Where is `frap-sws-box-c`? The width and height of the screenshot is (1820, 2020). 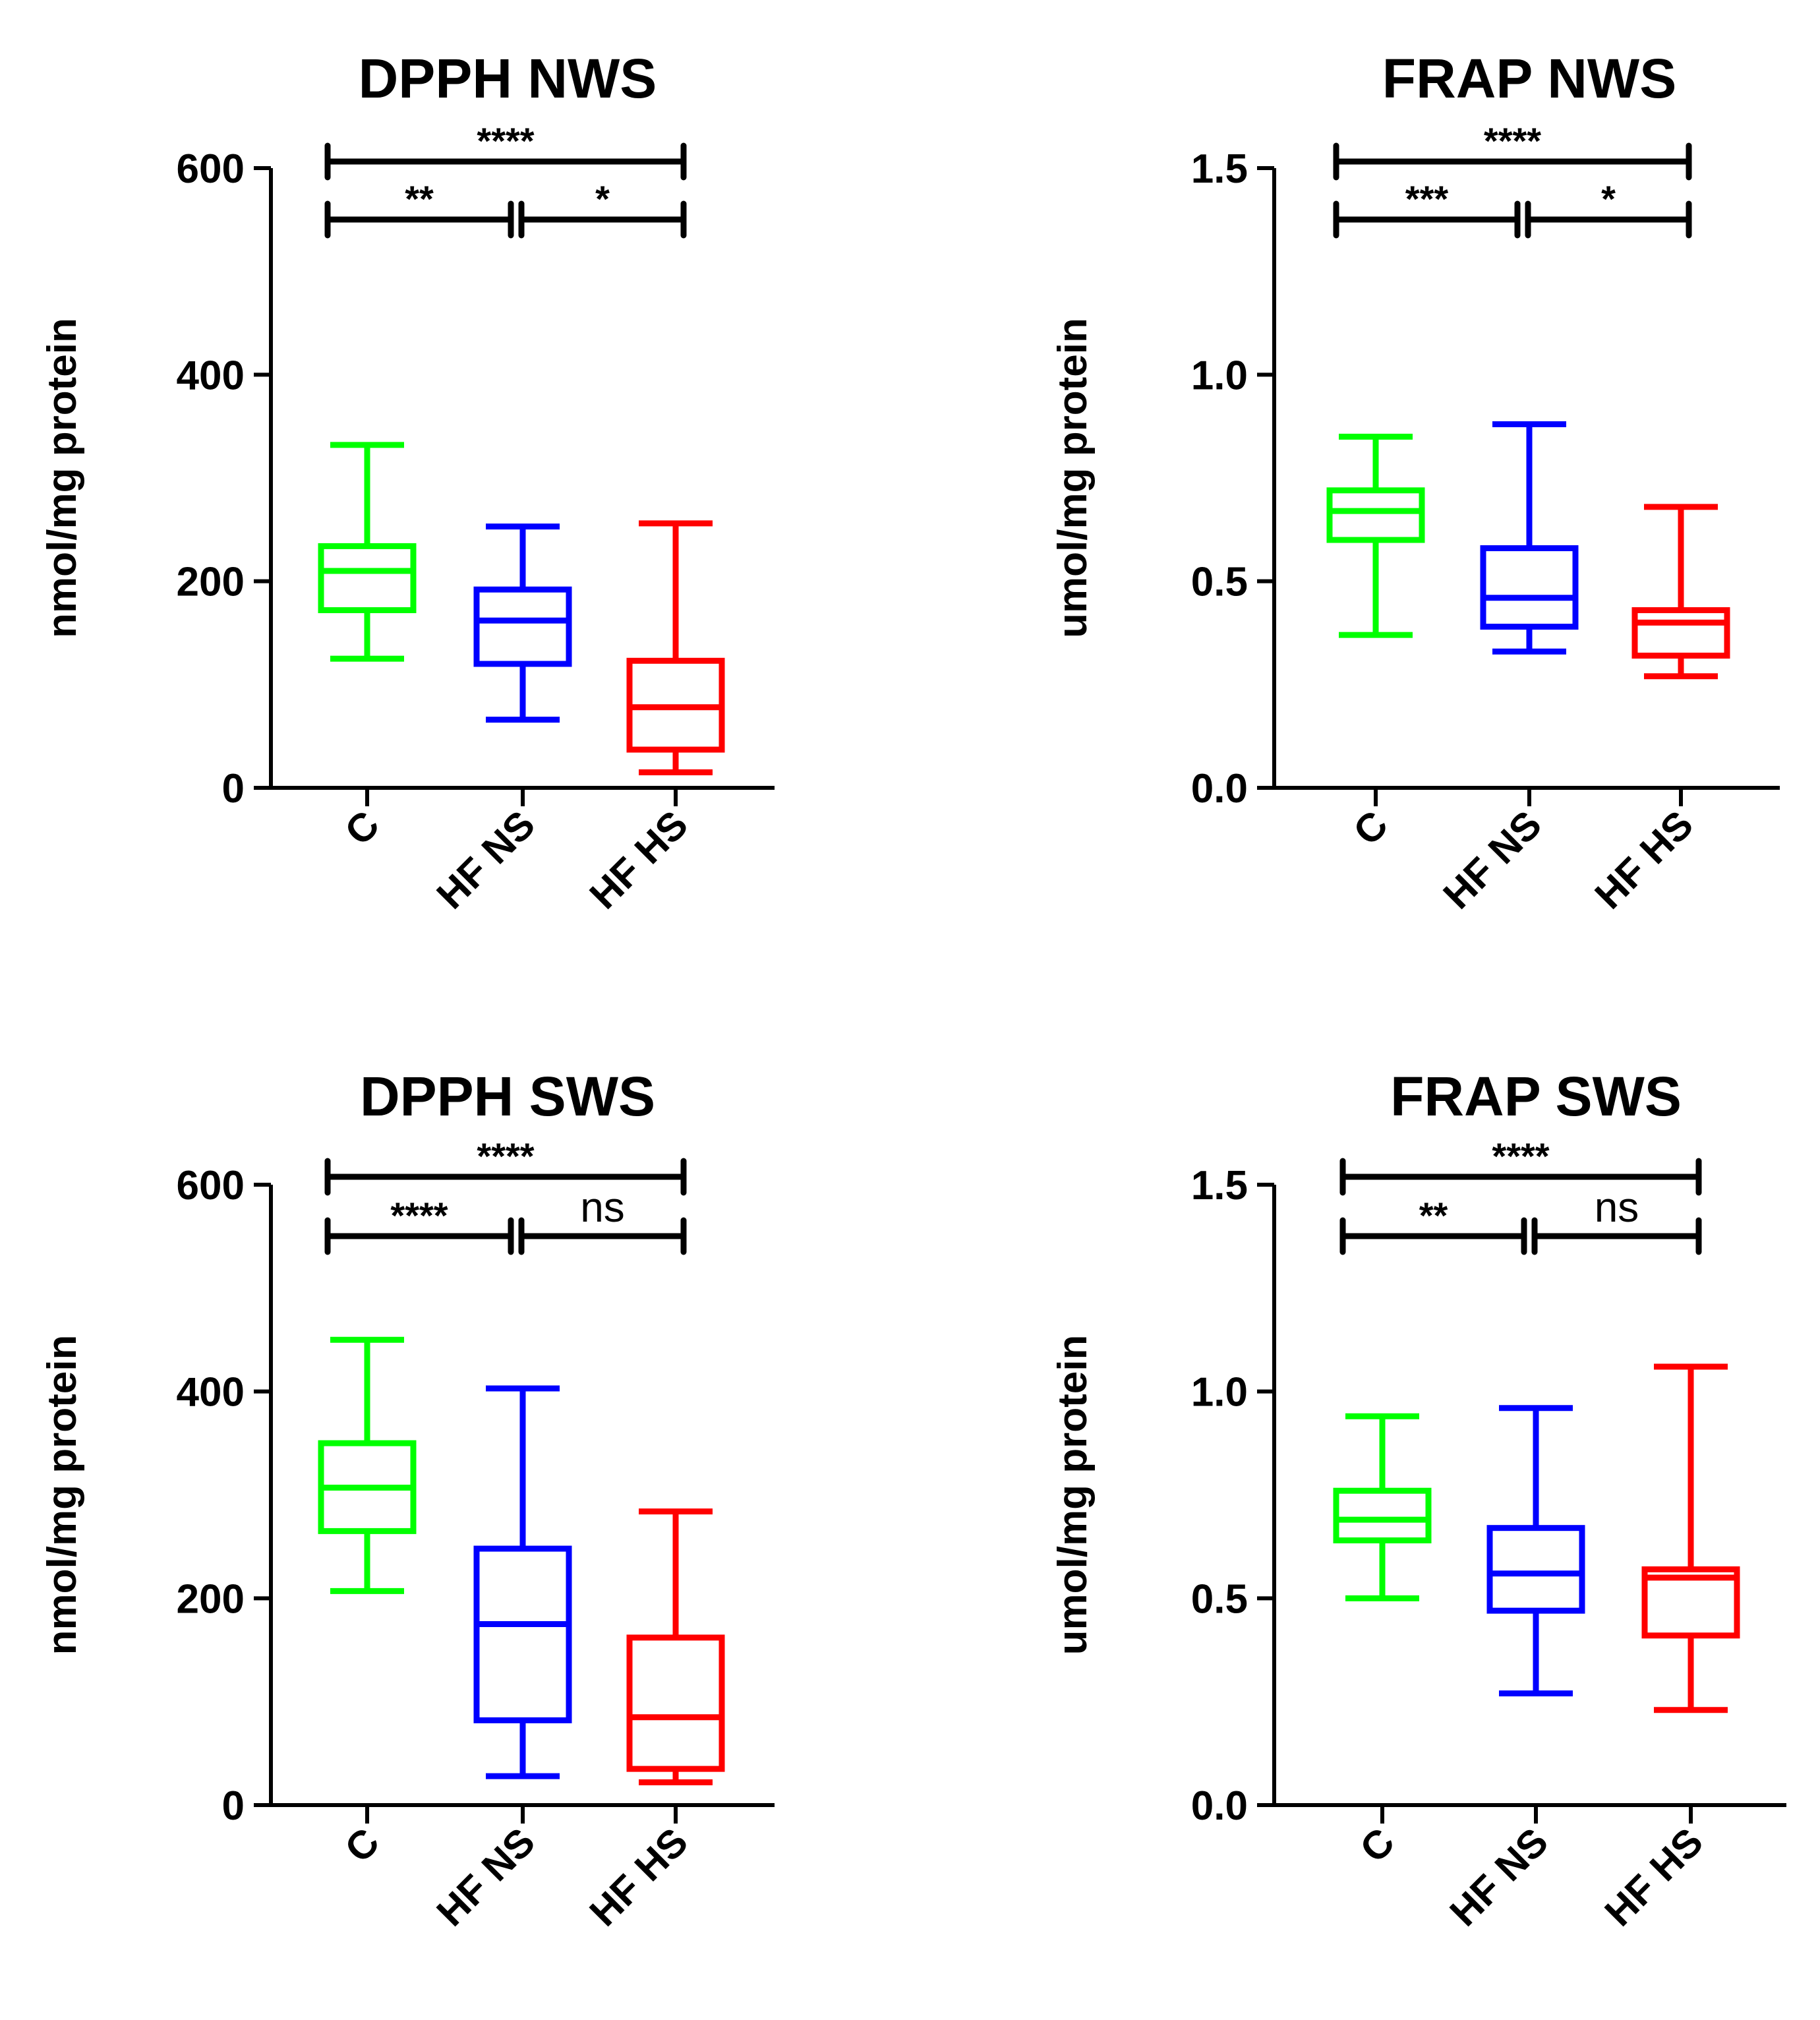
frap-sws-box-c is located at coordinates (1382, 1507).